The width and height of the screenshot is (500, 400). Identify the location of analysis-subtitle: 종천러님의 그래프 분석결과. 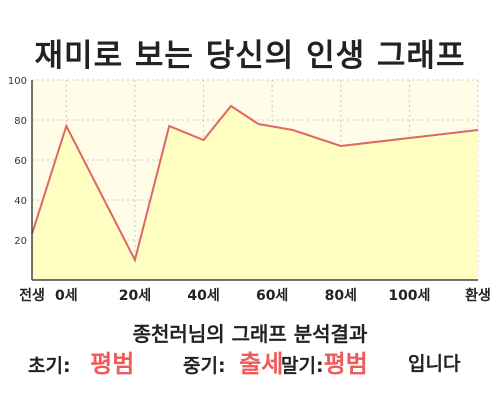
(250, 334).